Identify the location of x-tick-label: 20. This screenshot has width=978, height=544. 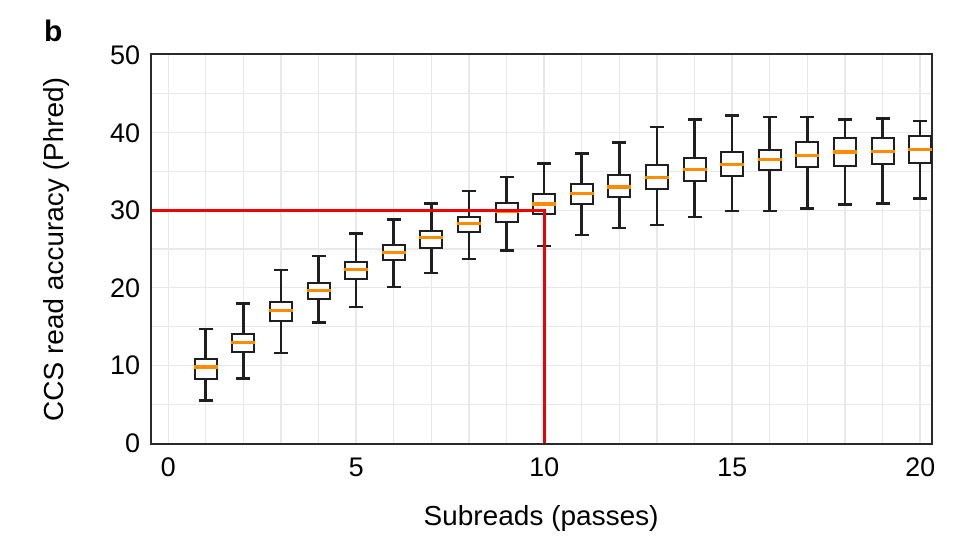
(920, 467).